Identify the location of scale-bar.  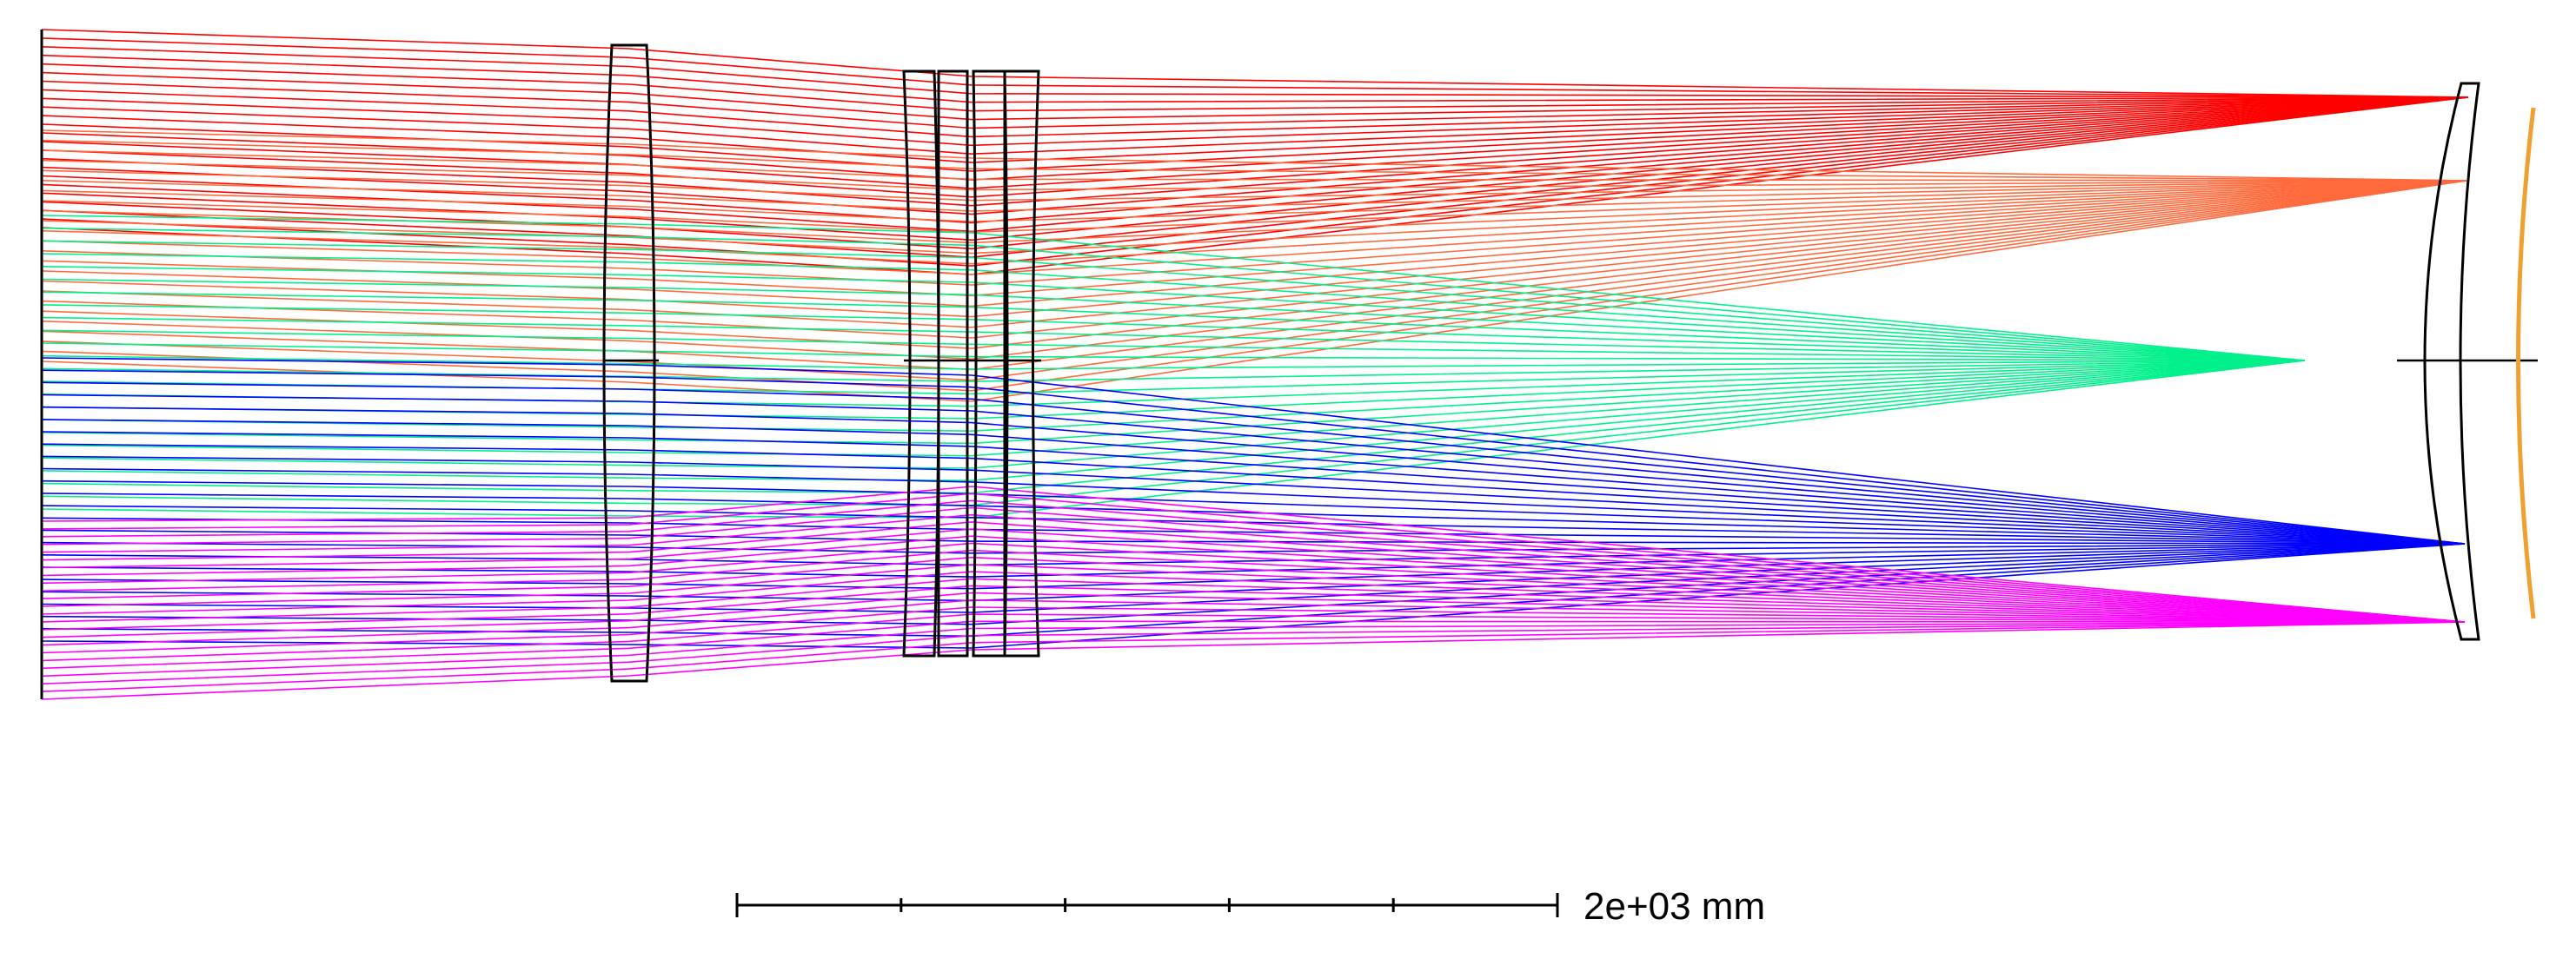
(1147, 905).